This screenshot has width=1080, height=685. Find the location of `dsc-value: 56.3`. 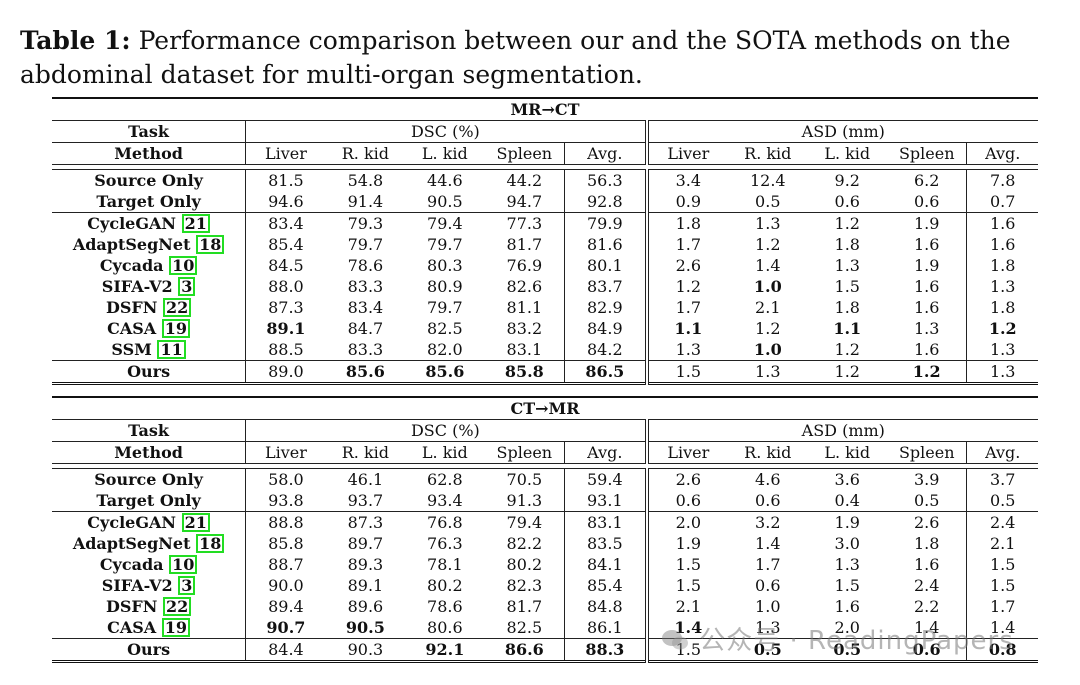

dsc-value: 56.3 is located at coordinates (605, 180).